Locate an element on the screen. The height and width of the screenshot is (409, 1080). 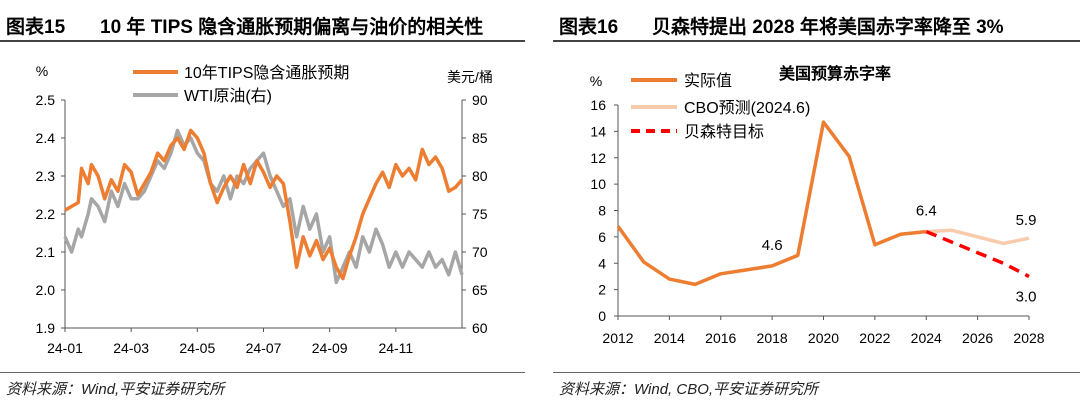
chart-header-left: 图表15 10 年 TIPS 隐含通胀预期偏离与油价的相关性 is located at coordinates (262, 23).